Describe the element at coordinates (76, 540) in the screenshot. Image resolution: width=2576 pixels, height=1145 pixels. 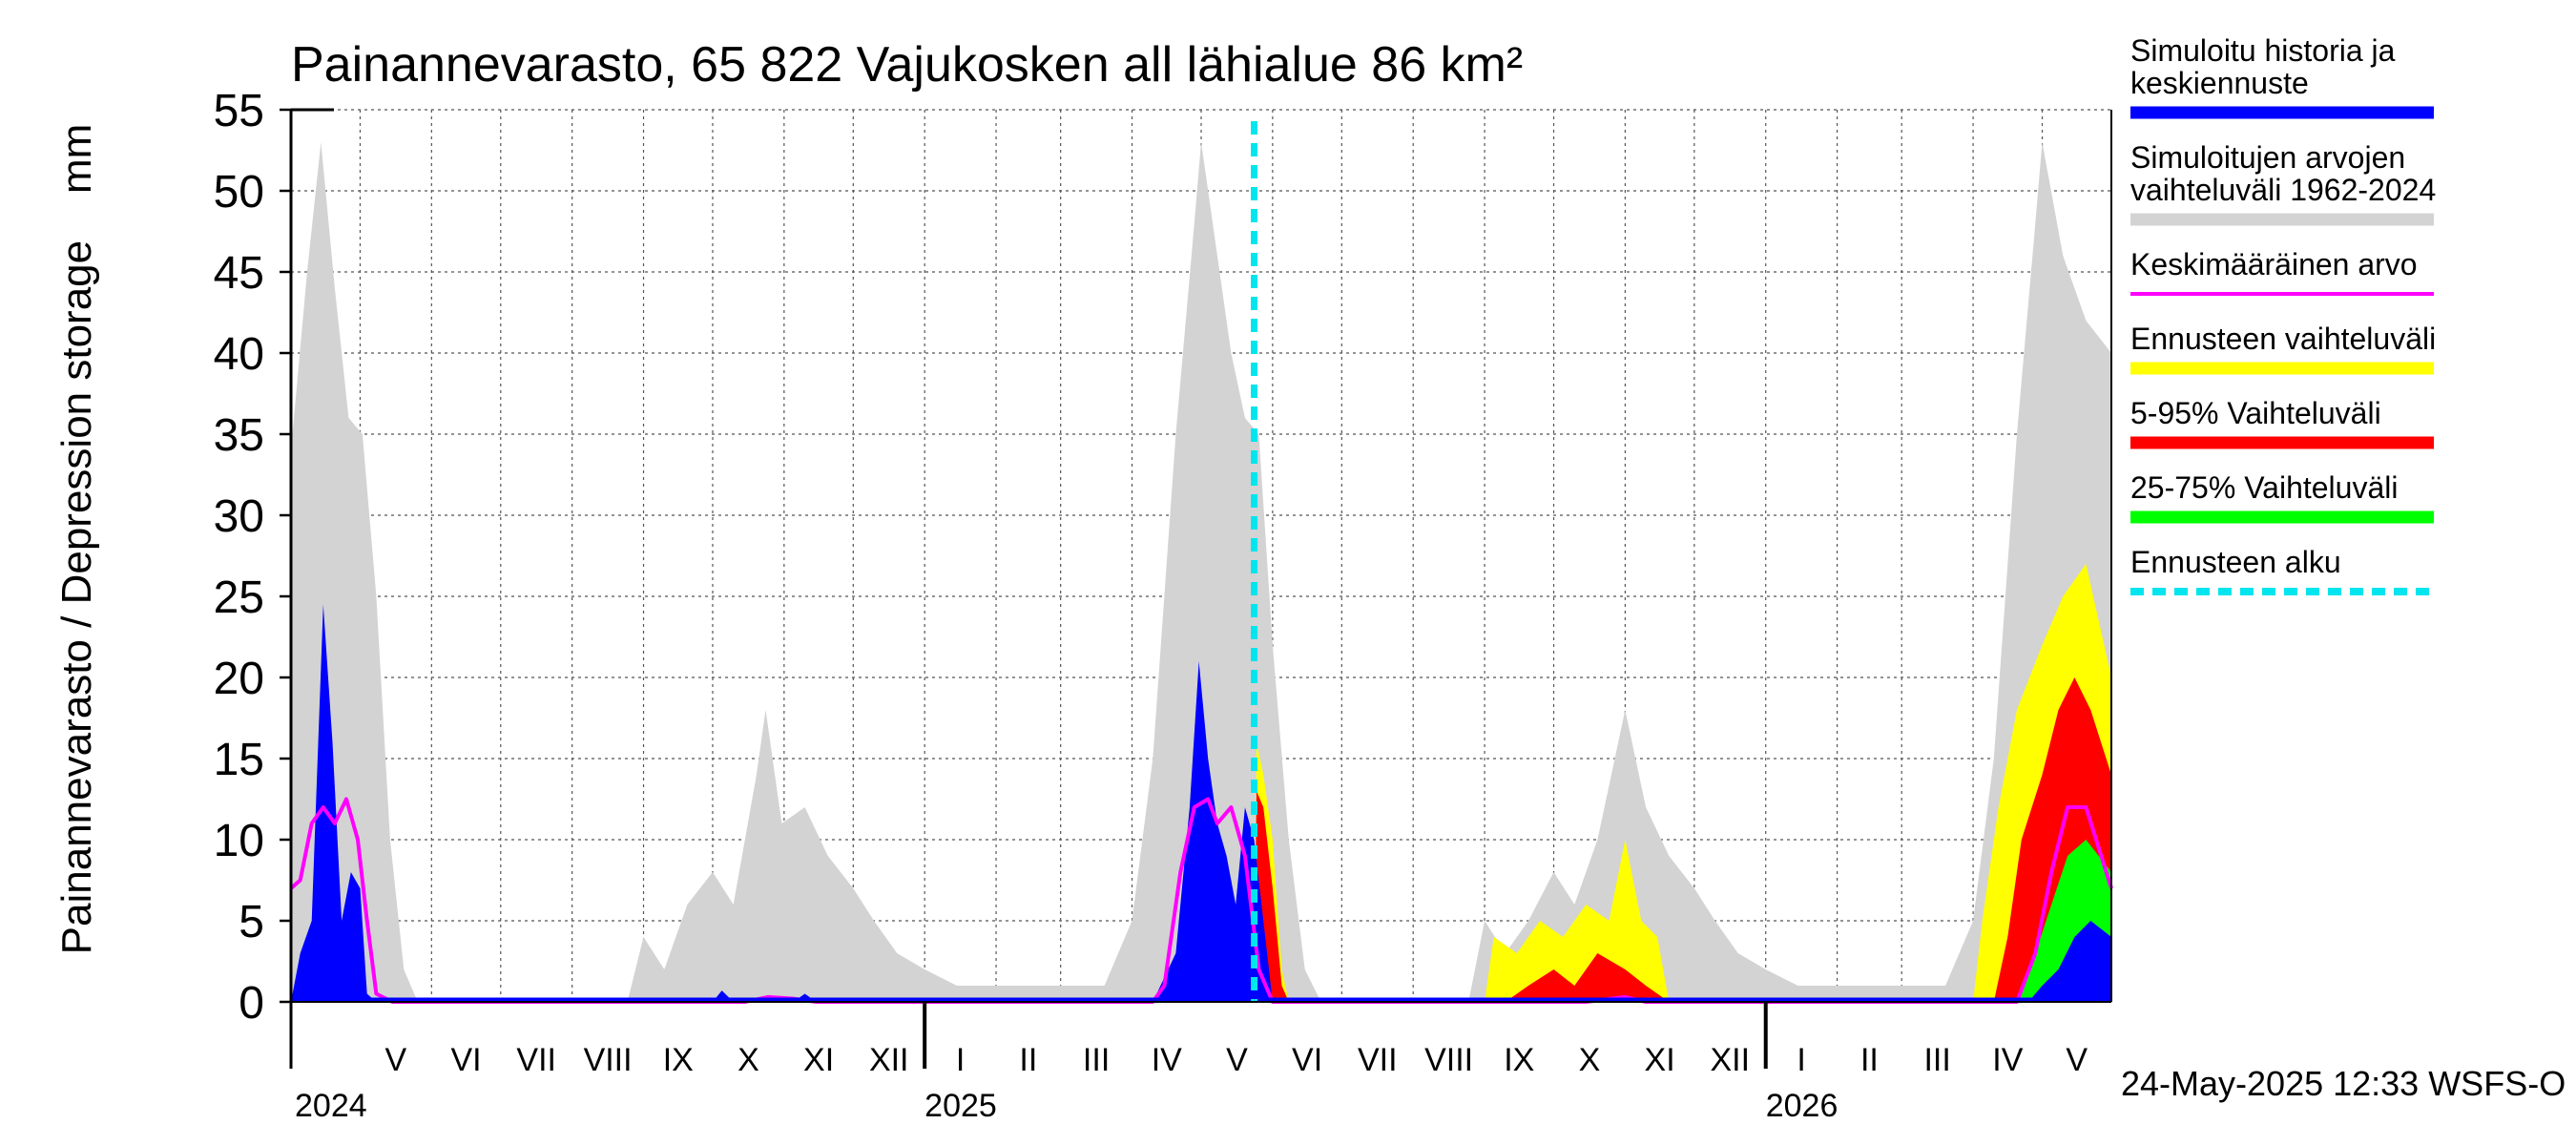
I see `y-axis-label: Painannevarasto / Depression storage mm` at that location.